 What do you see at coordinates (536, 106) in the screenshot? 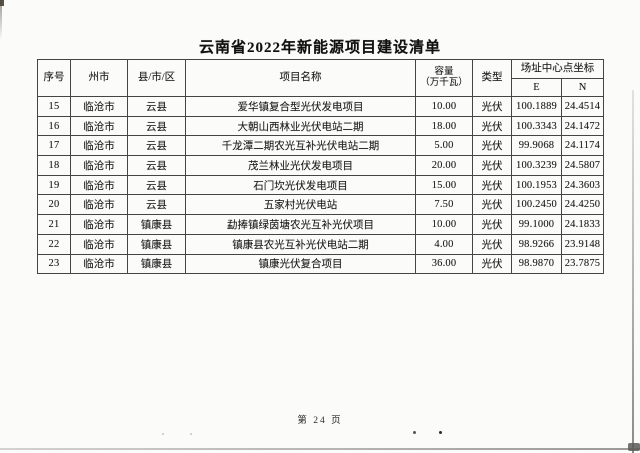
I see `cell-coordinate-e: 100.1889` at bounding box center [536, 106].